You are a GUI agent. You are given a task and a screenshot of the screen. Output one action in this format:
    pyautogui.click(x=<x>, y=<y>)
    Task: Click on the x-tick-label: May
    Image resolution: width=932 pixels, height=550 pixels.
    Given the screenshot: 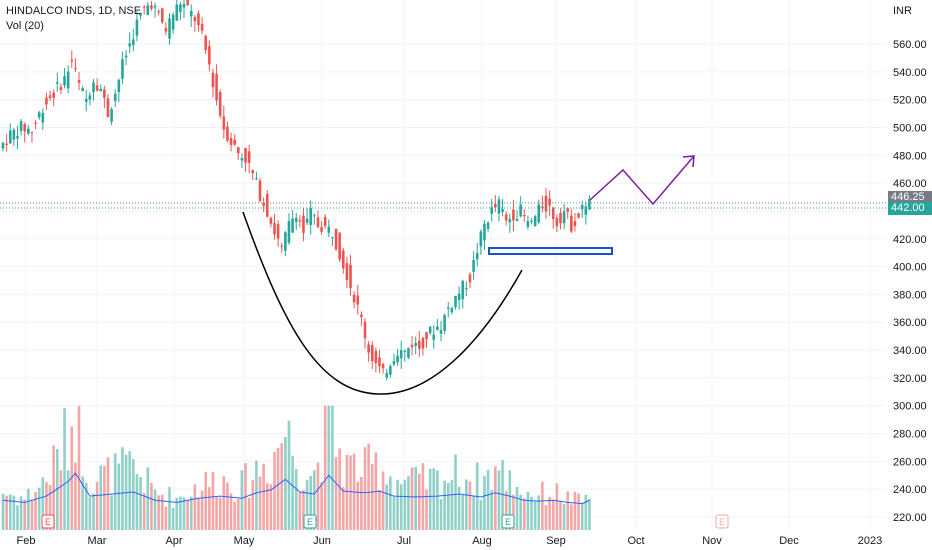 What is the action you would take?
    pyautogui.click(x=244, y=541)
    